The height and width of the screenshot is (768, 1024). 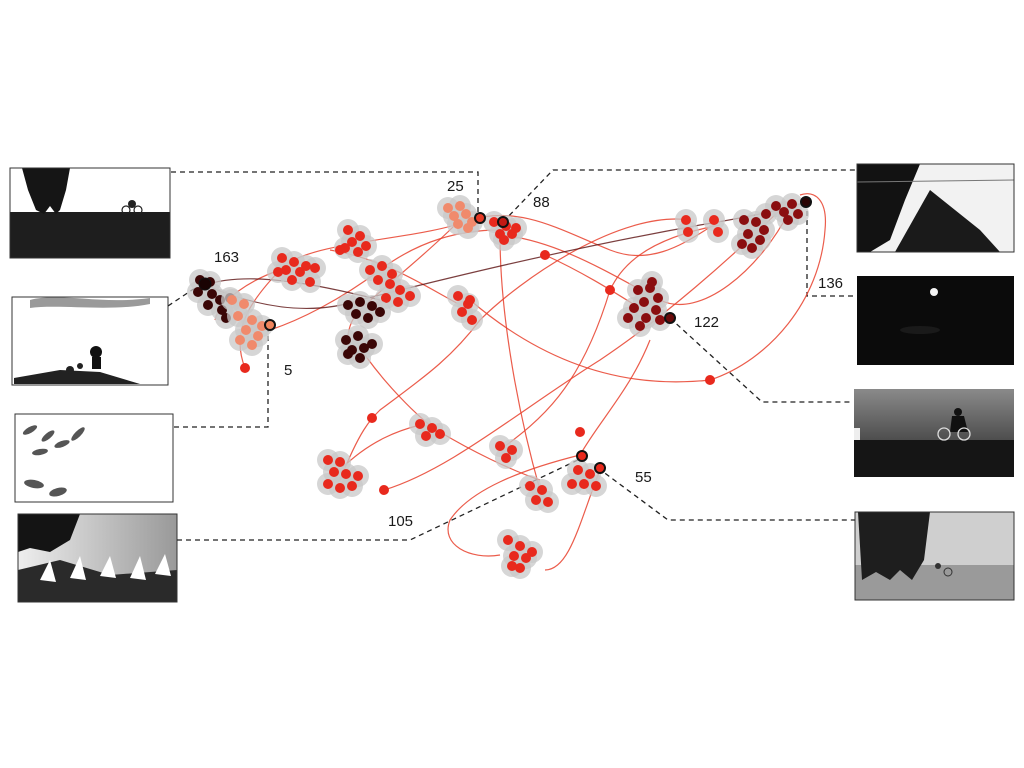 What do you see at coordinates (270, 325) in the screenshot?
I see `key-frame-5-marker` at bounding box center [270, 325].